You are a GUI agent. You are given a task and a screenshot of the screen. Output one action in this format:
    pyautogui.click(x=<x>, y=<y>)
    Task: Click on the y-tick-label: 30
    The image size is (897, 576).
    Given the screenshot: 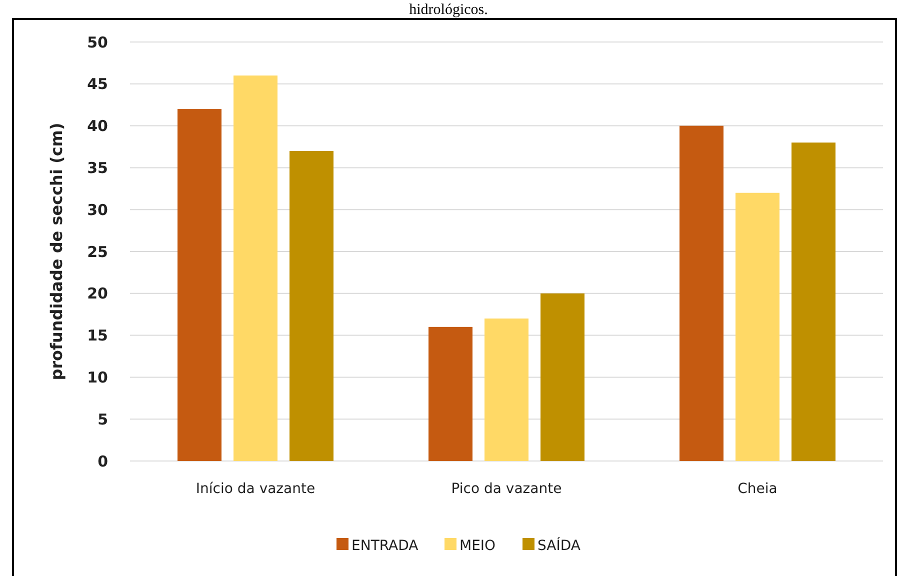 What is the action you would take?
    pyautogui.click(x=97, y=209)
    